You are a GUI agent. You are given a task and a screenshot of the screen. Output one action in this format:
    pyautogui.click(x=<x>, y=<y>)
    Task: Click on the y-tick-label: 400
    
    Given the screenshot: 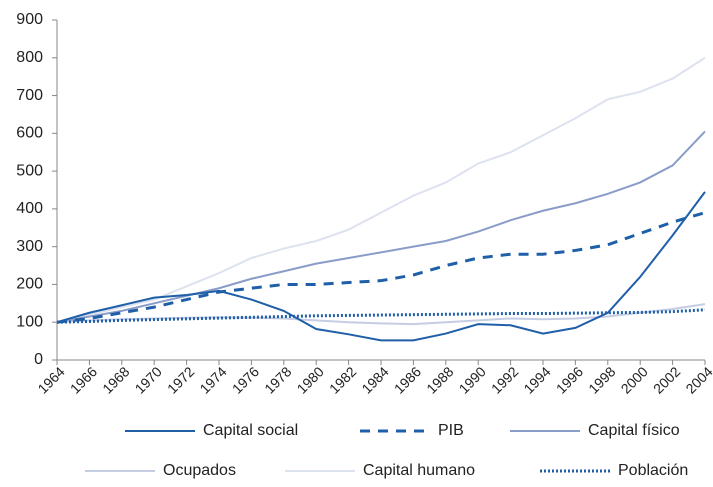 What is the action you would take?
    pyautogui.click(x=29, y=208)
    